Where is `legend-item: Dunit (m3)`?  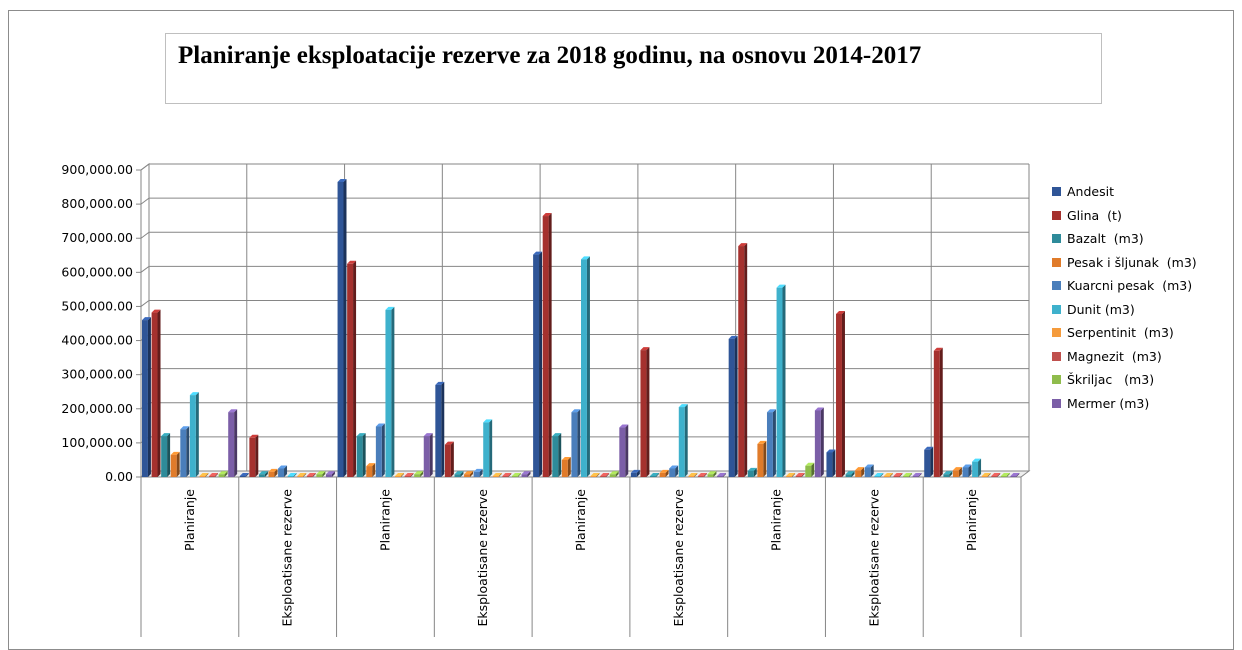 legend-item: Dunit (m3) is located at coordinates (1124, 310).